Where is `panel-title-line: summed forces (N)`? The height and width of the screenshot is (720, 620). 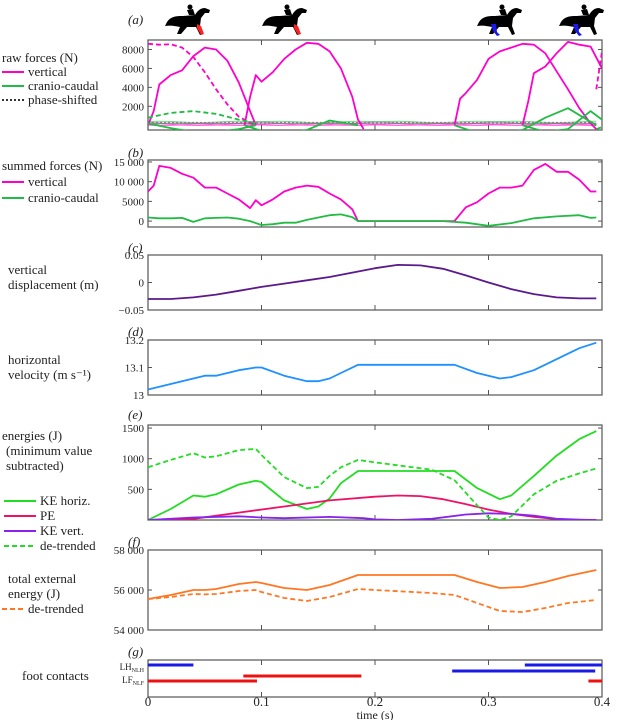
panel-title-line: summed forces (N) is located at coordinates (52, 165).